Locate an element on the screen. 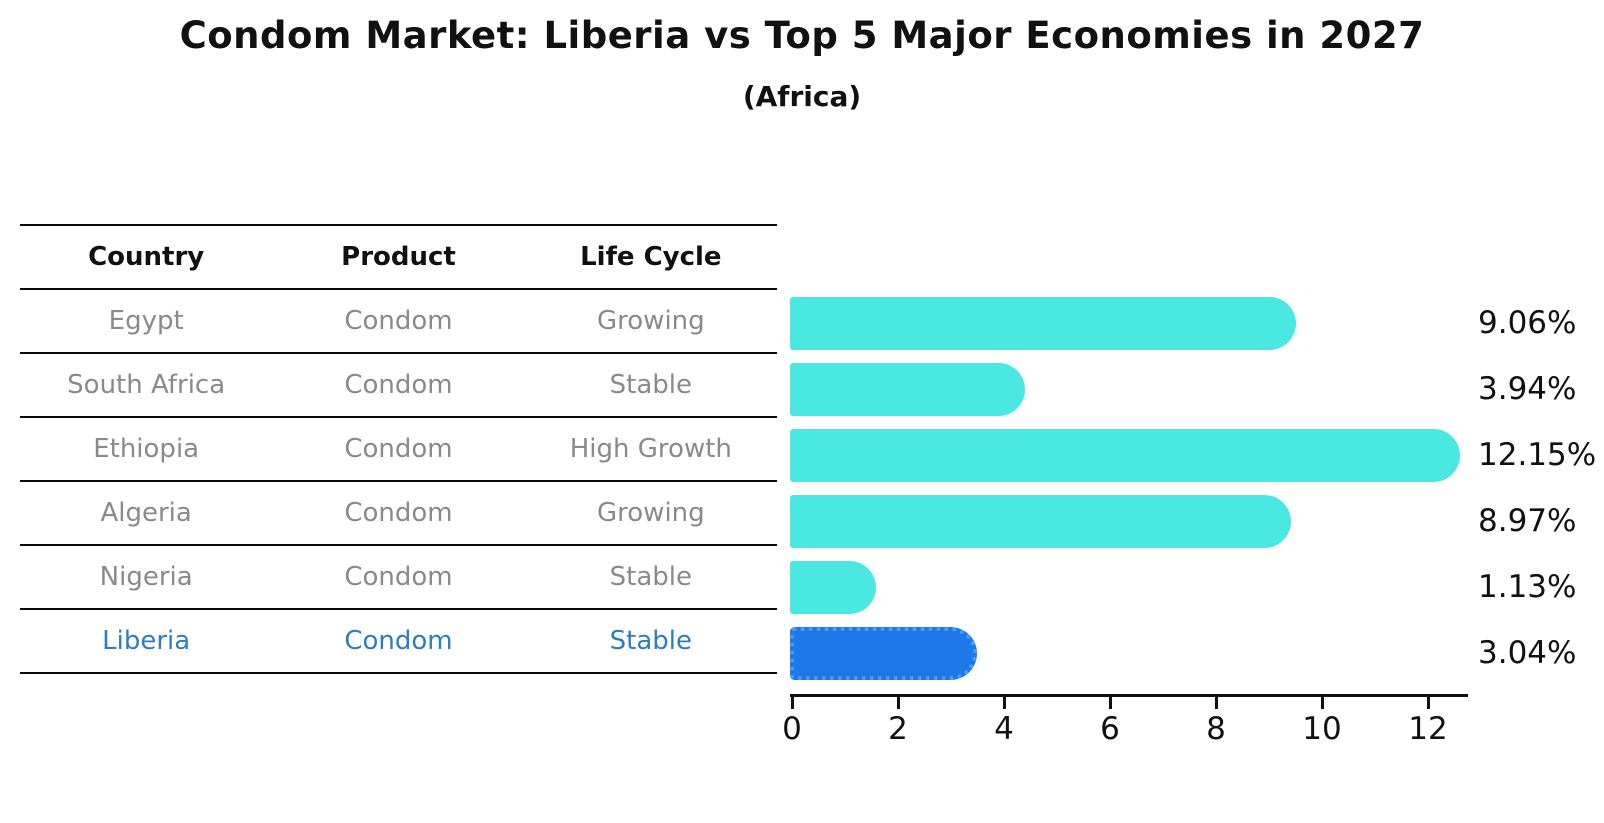 Image resolution: width=1604 pixels, height=823 pixels. table-row-nigeria: Nigeria Condom Stable is located at coordinates (398, 577).